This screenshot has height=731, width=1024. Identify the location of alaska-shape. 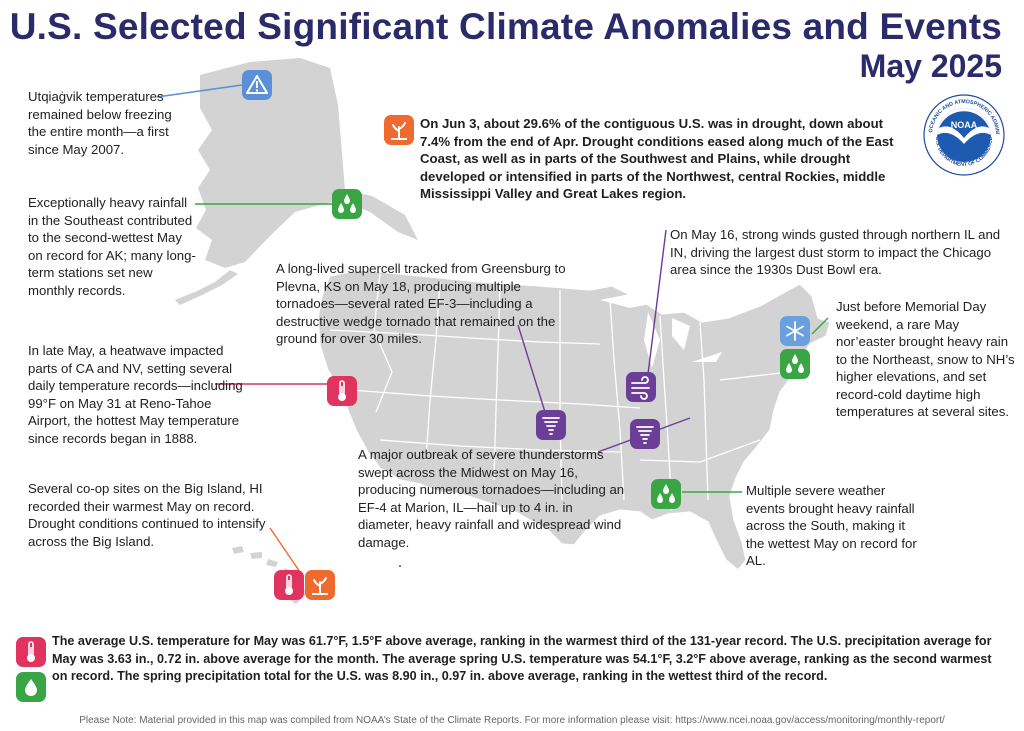
(307, 163).